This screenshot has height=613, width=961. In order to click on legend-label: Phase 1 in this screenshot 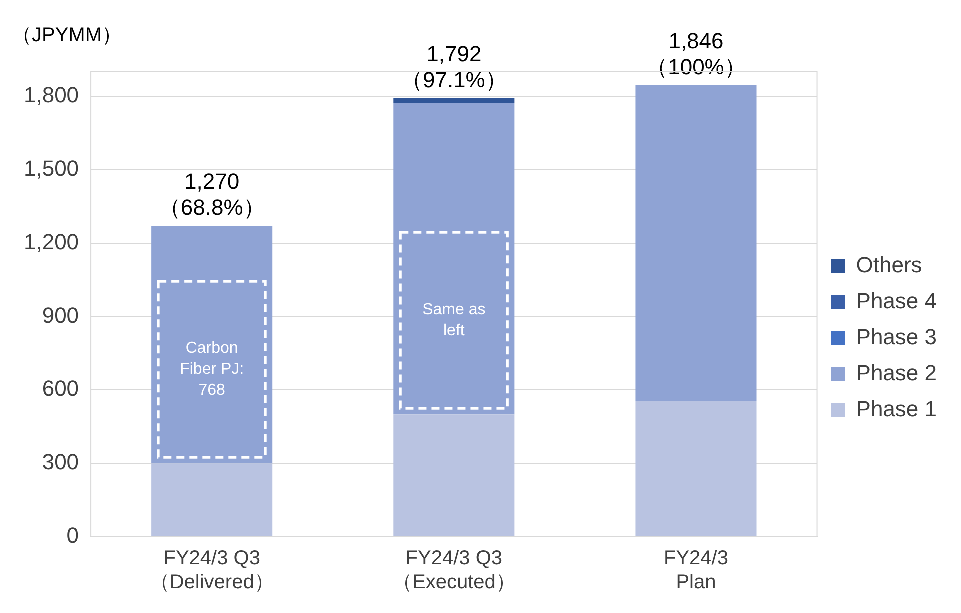, I will do `click(897, 409)`.